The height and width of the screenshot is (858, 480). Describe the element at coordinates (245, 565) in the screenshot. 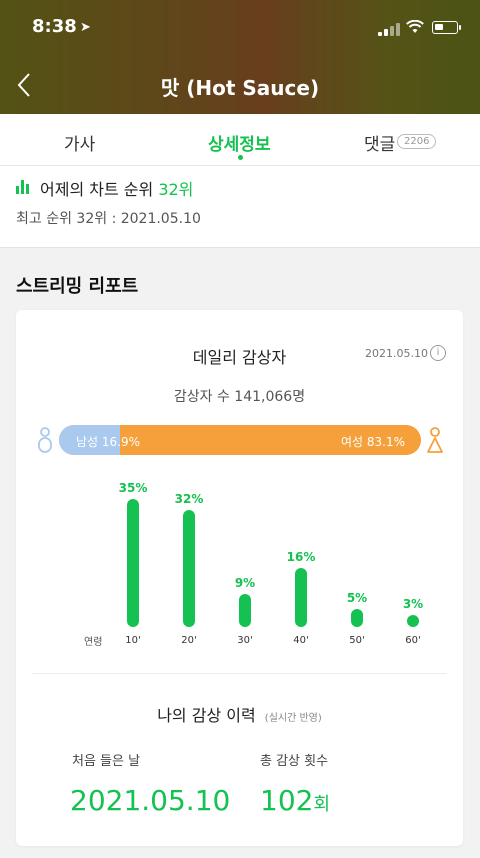

I see `age-column: 9% 30'` at that location.